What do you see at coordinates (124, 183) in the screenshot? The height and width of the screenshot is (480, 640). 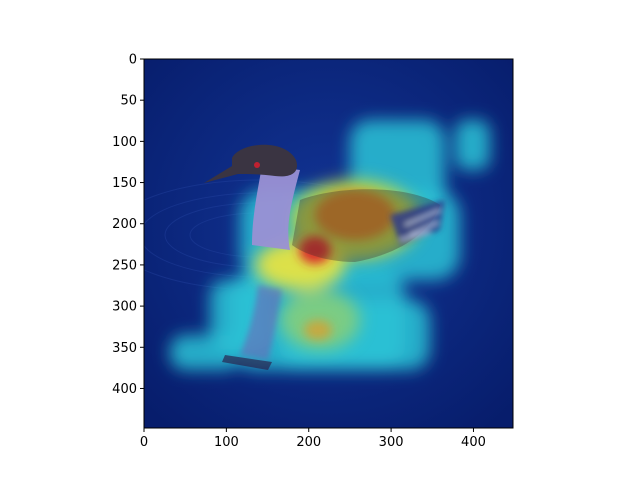 I see `y-tick-label: 150` at bounding box center [124, 183].